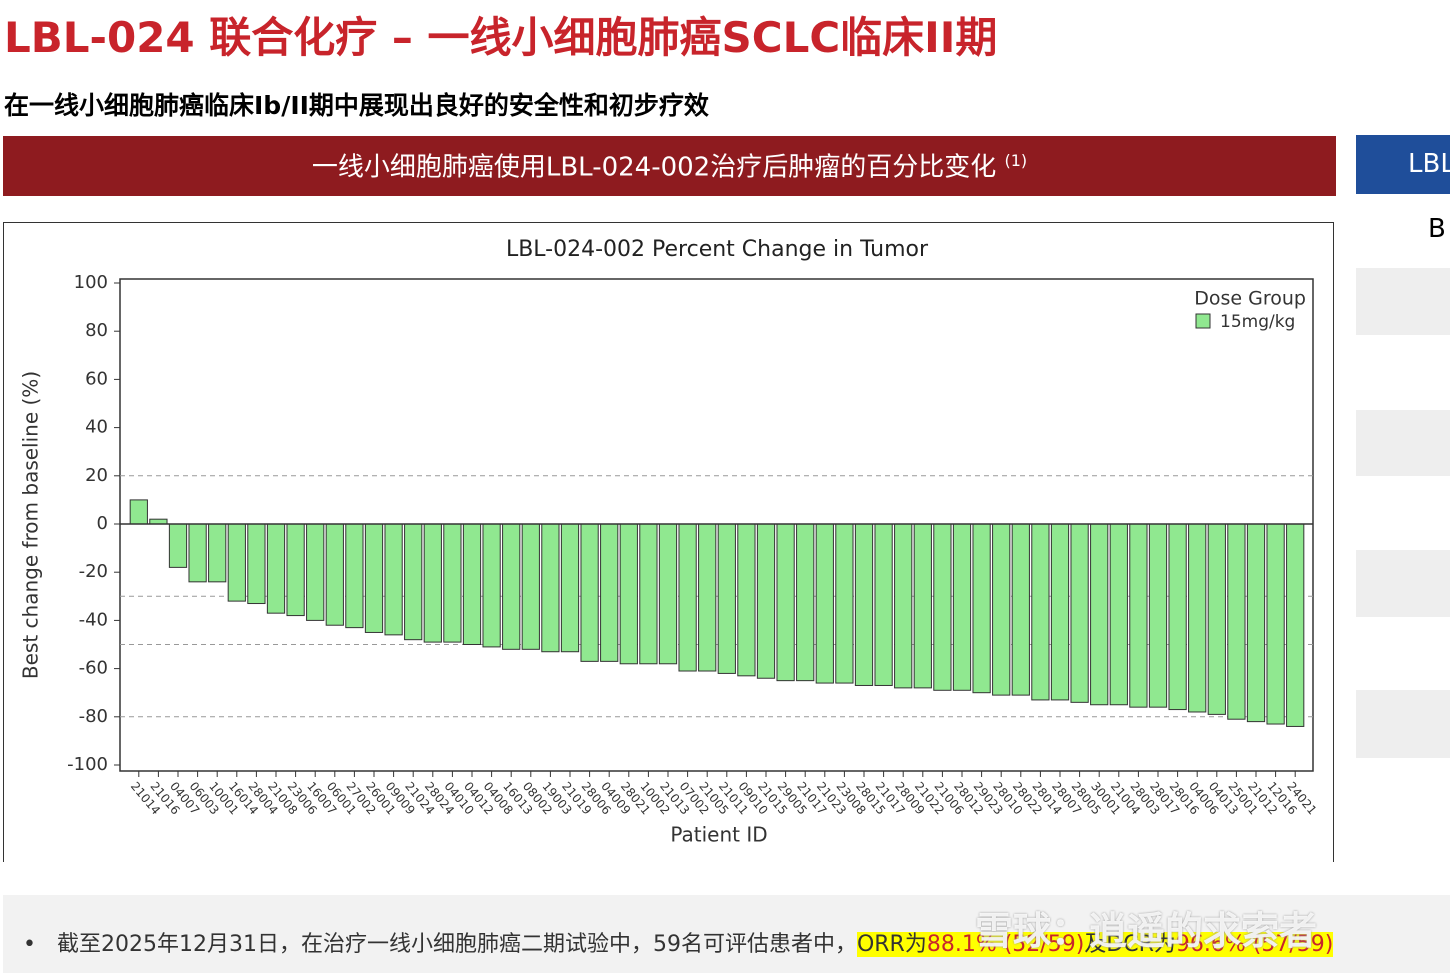  Describe the element at coordinates (87, 764) in the screenshot. I see `y-tick-label: -100` at that location.